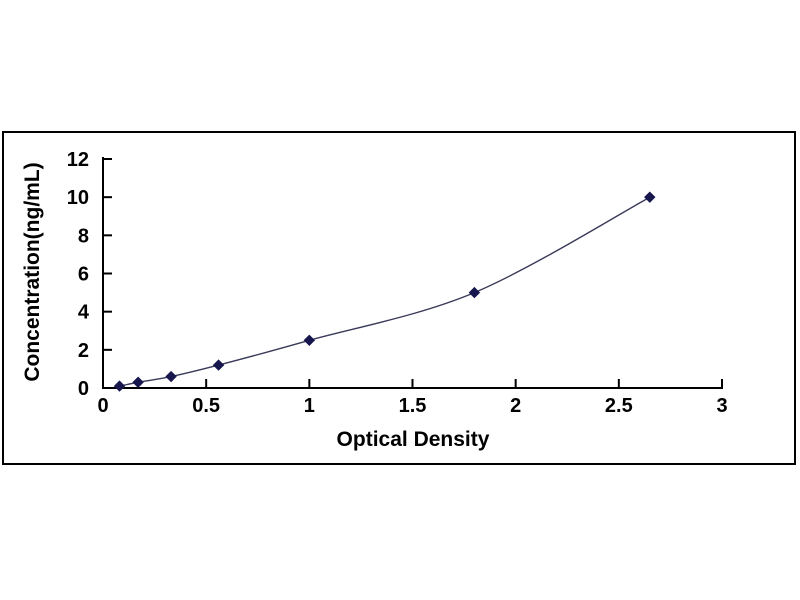 The image size is (800, 600). What do you see at coordinates (515, 406) in the screenshot?
I see `x-tick-label: 2` at bounding box center [515, 406].